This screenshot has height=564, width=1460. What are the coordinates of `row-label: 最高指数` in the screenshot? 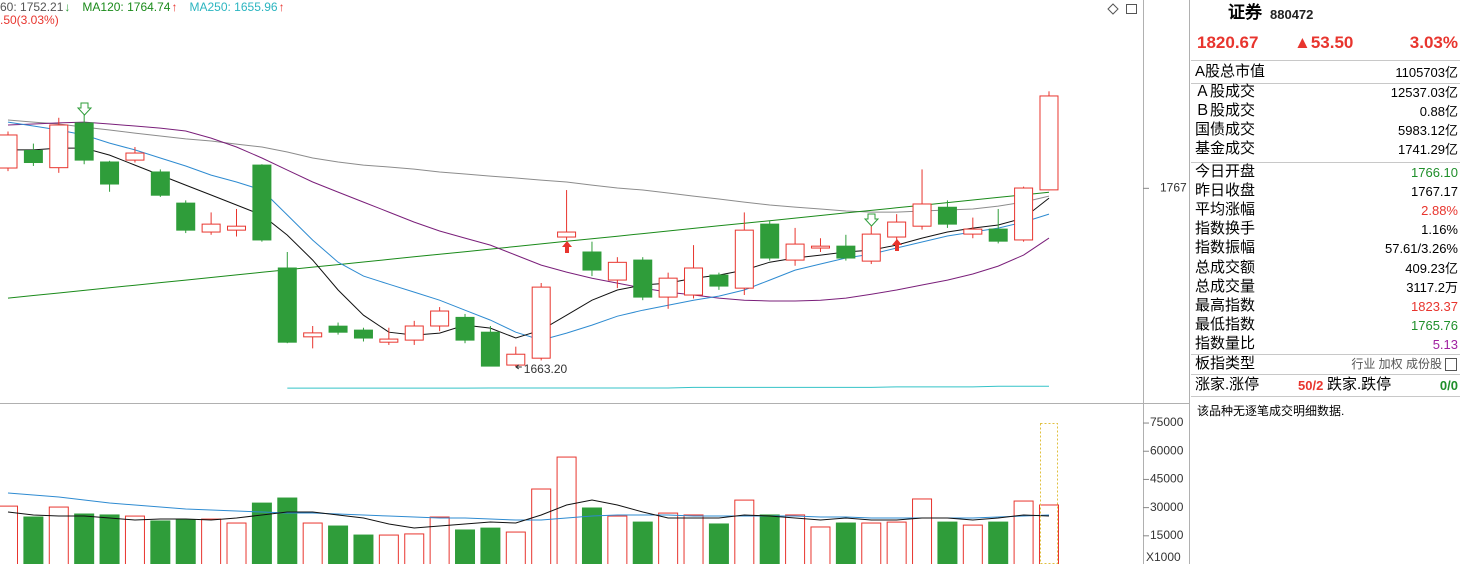 It's located at (1225, 305).